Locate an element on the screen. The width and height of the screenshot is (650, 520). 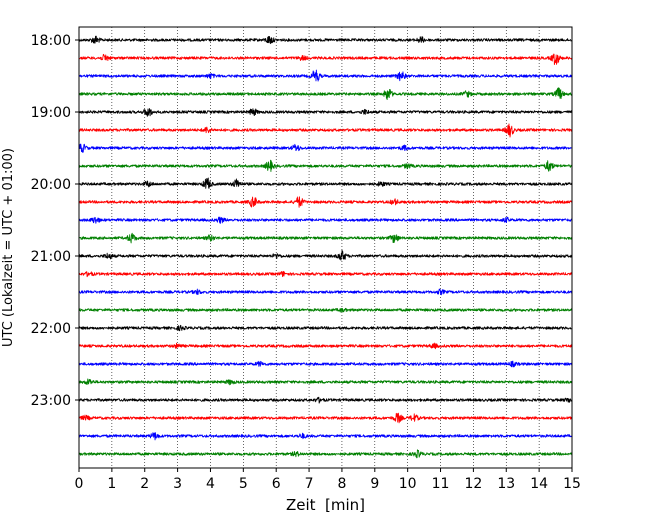
x-tick-label: 1 is located at coordinates (111, 484).